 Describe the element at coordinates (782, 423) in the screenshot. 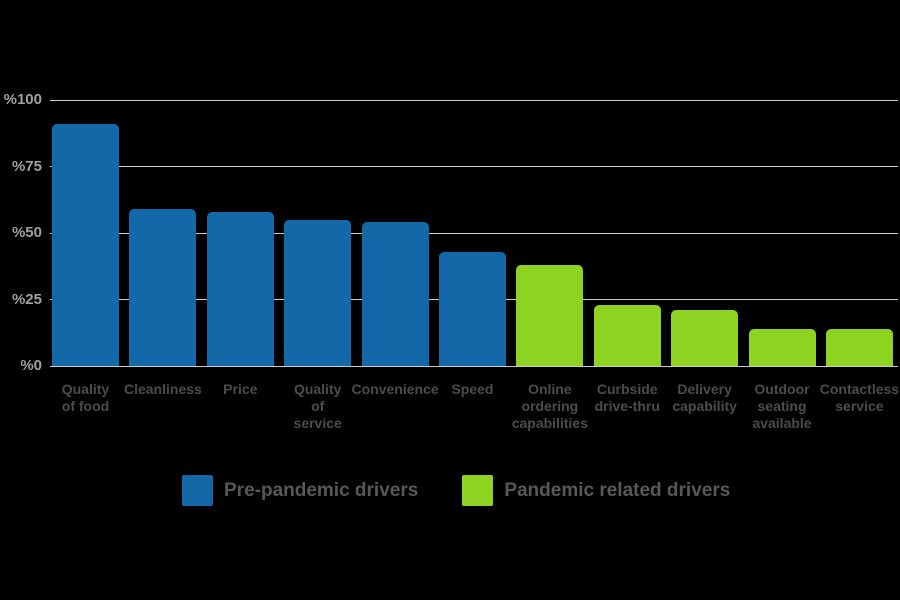

I see `bar-label-line: available` at that location.